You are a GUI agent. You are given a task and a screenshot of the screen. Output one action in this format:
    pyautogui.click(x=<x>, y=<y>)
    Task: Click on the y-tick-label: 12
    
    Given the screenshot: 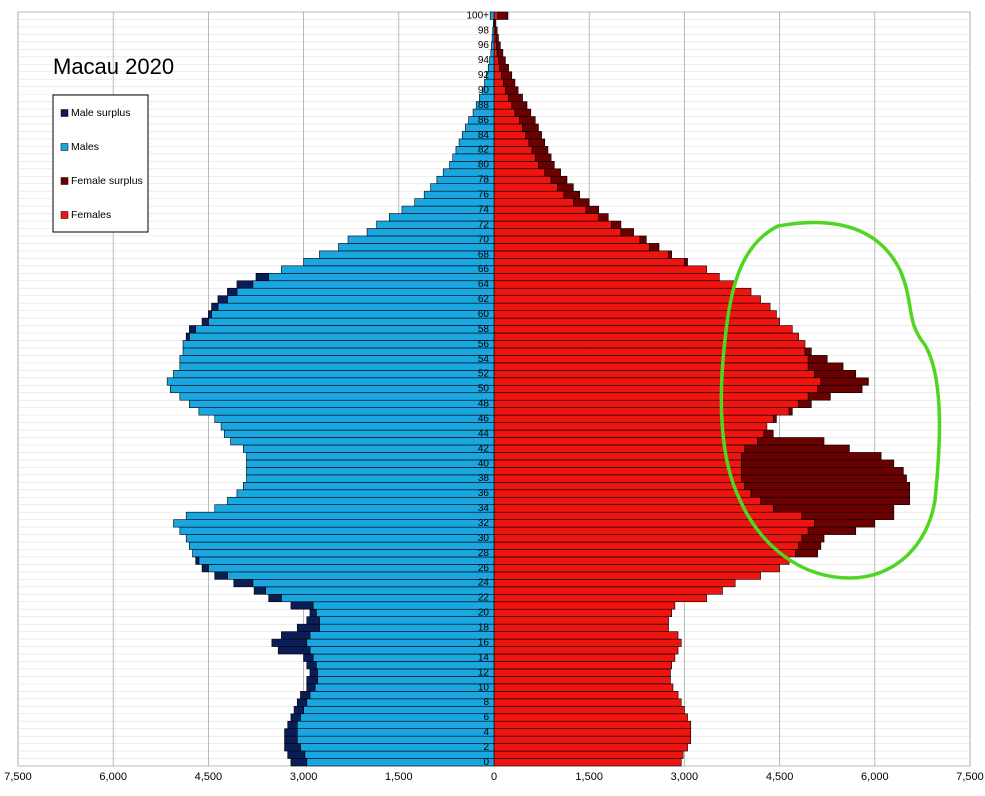 What is the action you would take?
    pyautogui.click(x=484, y=672)
    